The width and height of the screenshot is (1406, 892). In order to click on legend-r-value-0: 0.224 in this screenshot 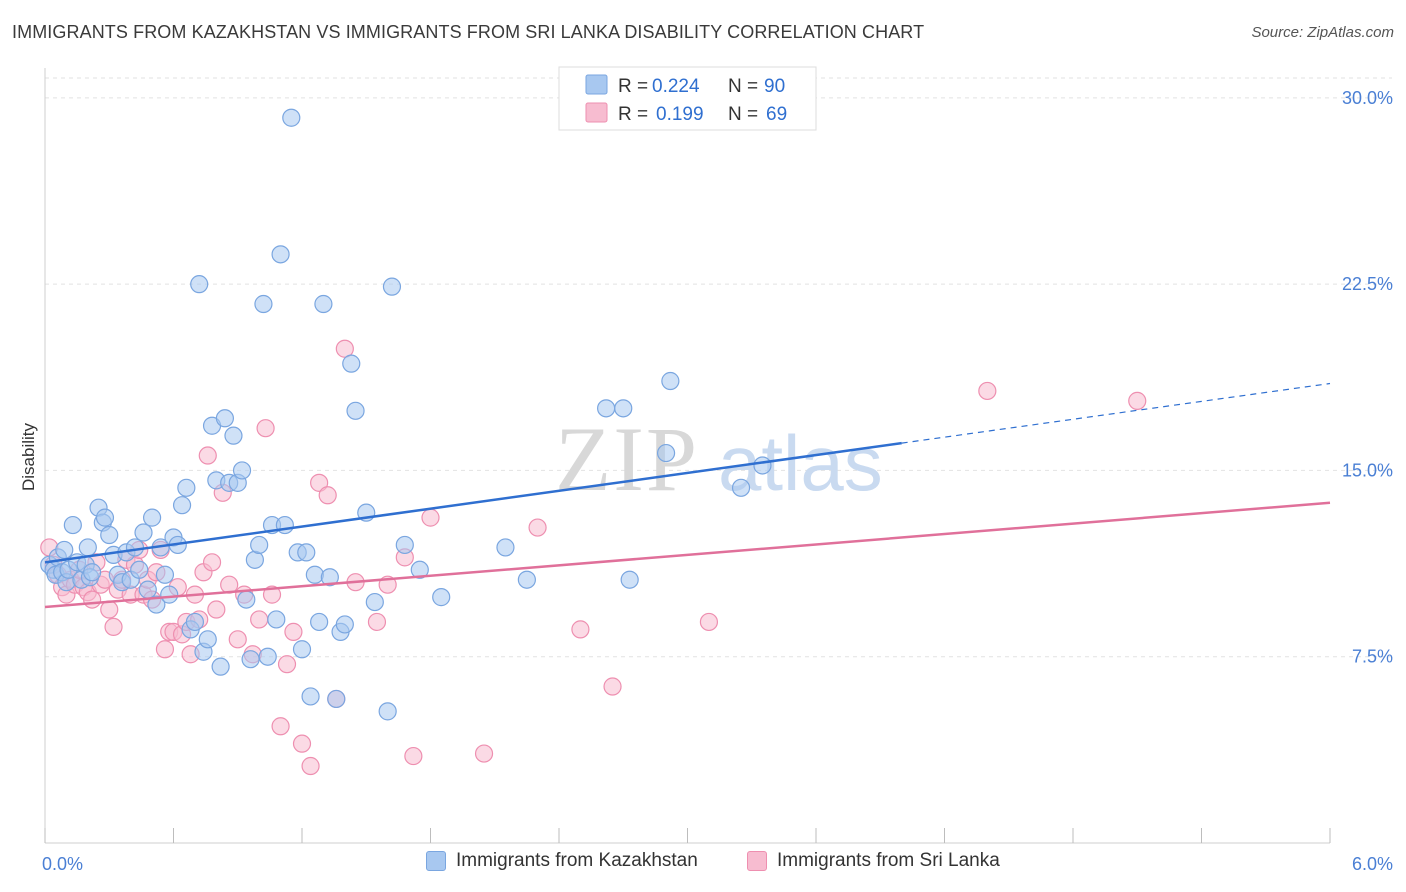, I will do `click(676, 86)`.